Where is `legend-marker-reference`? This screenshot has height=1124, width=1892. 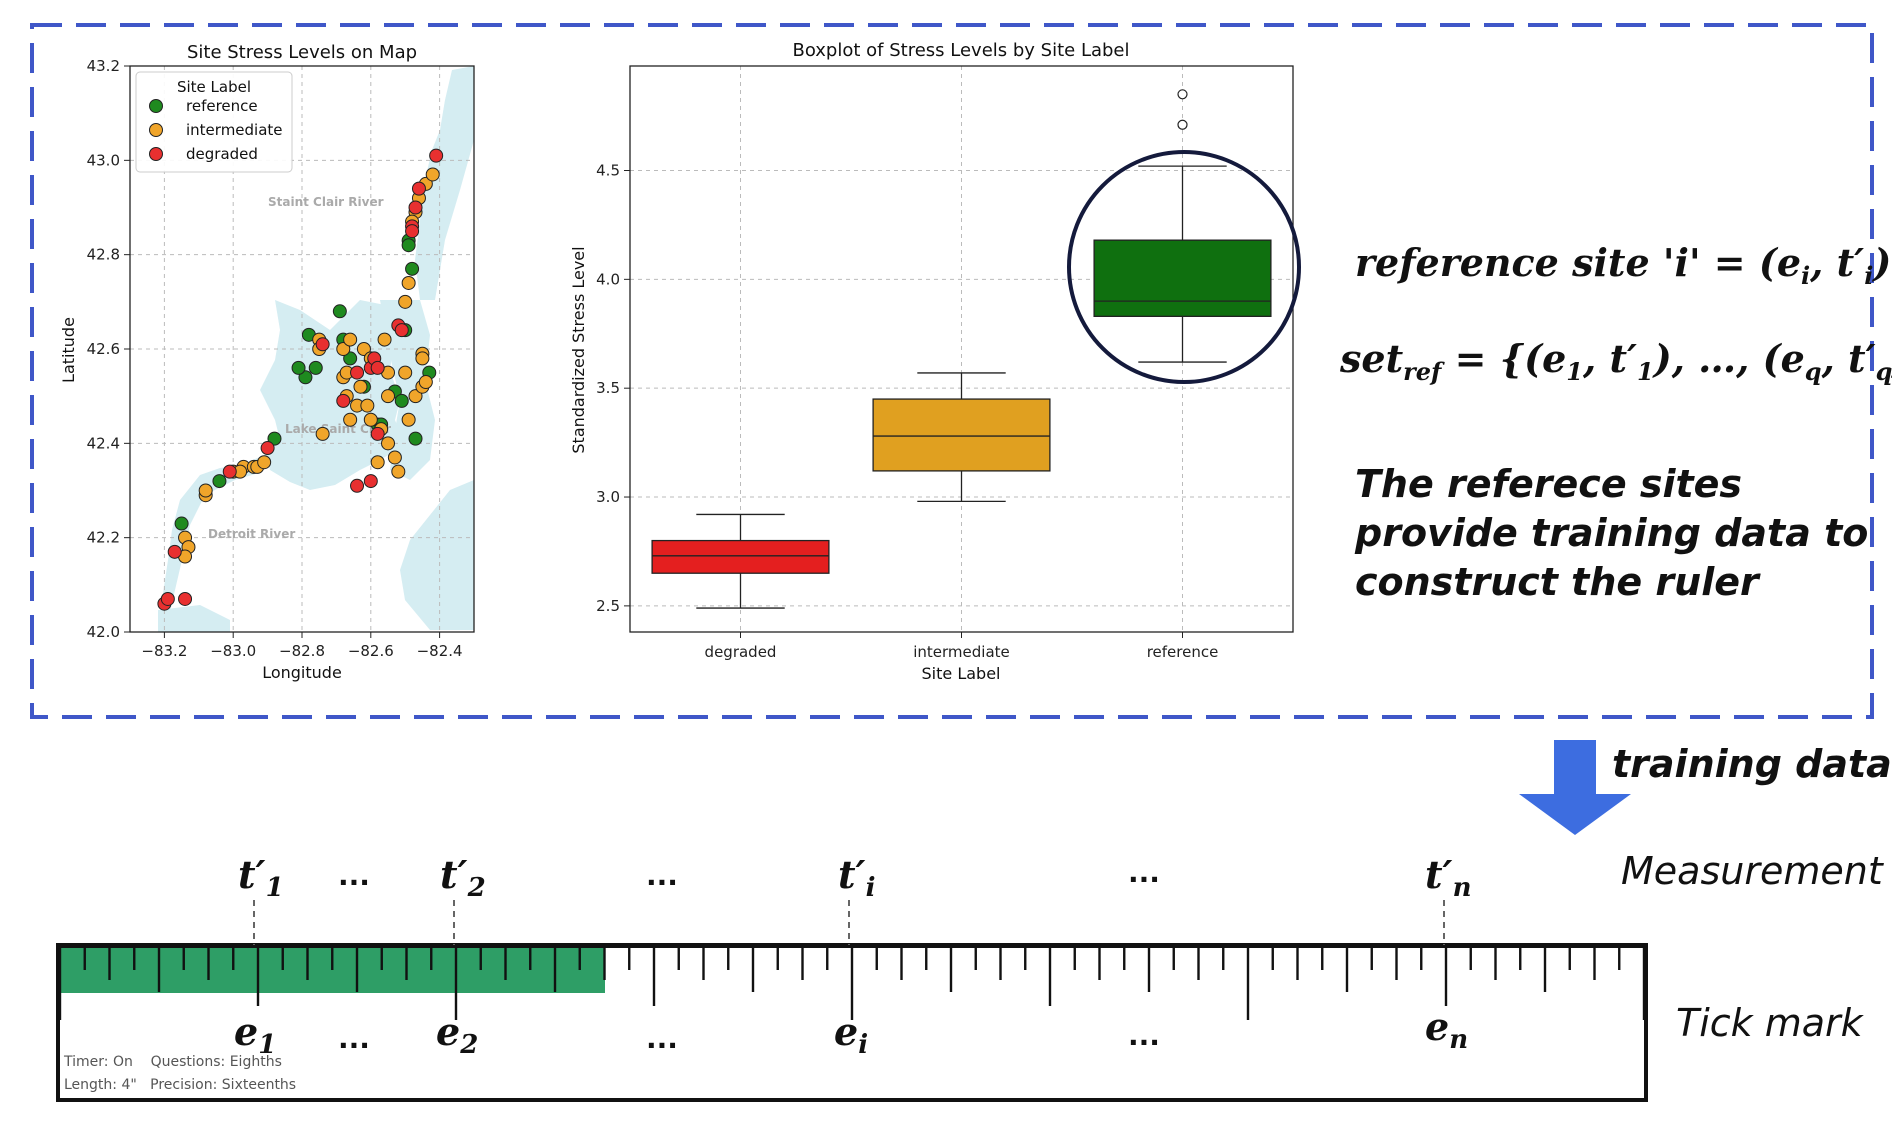
legend-marker-reference is located at coordinates (156, 106).